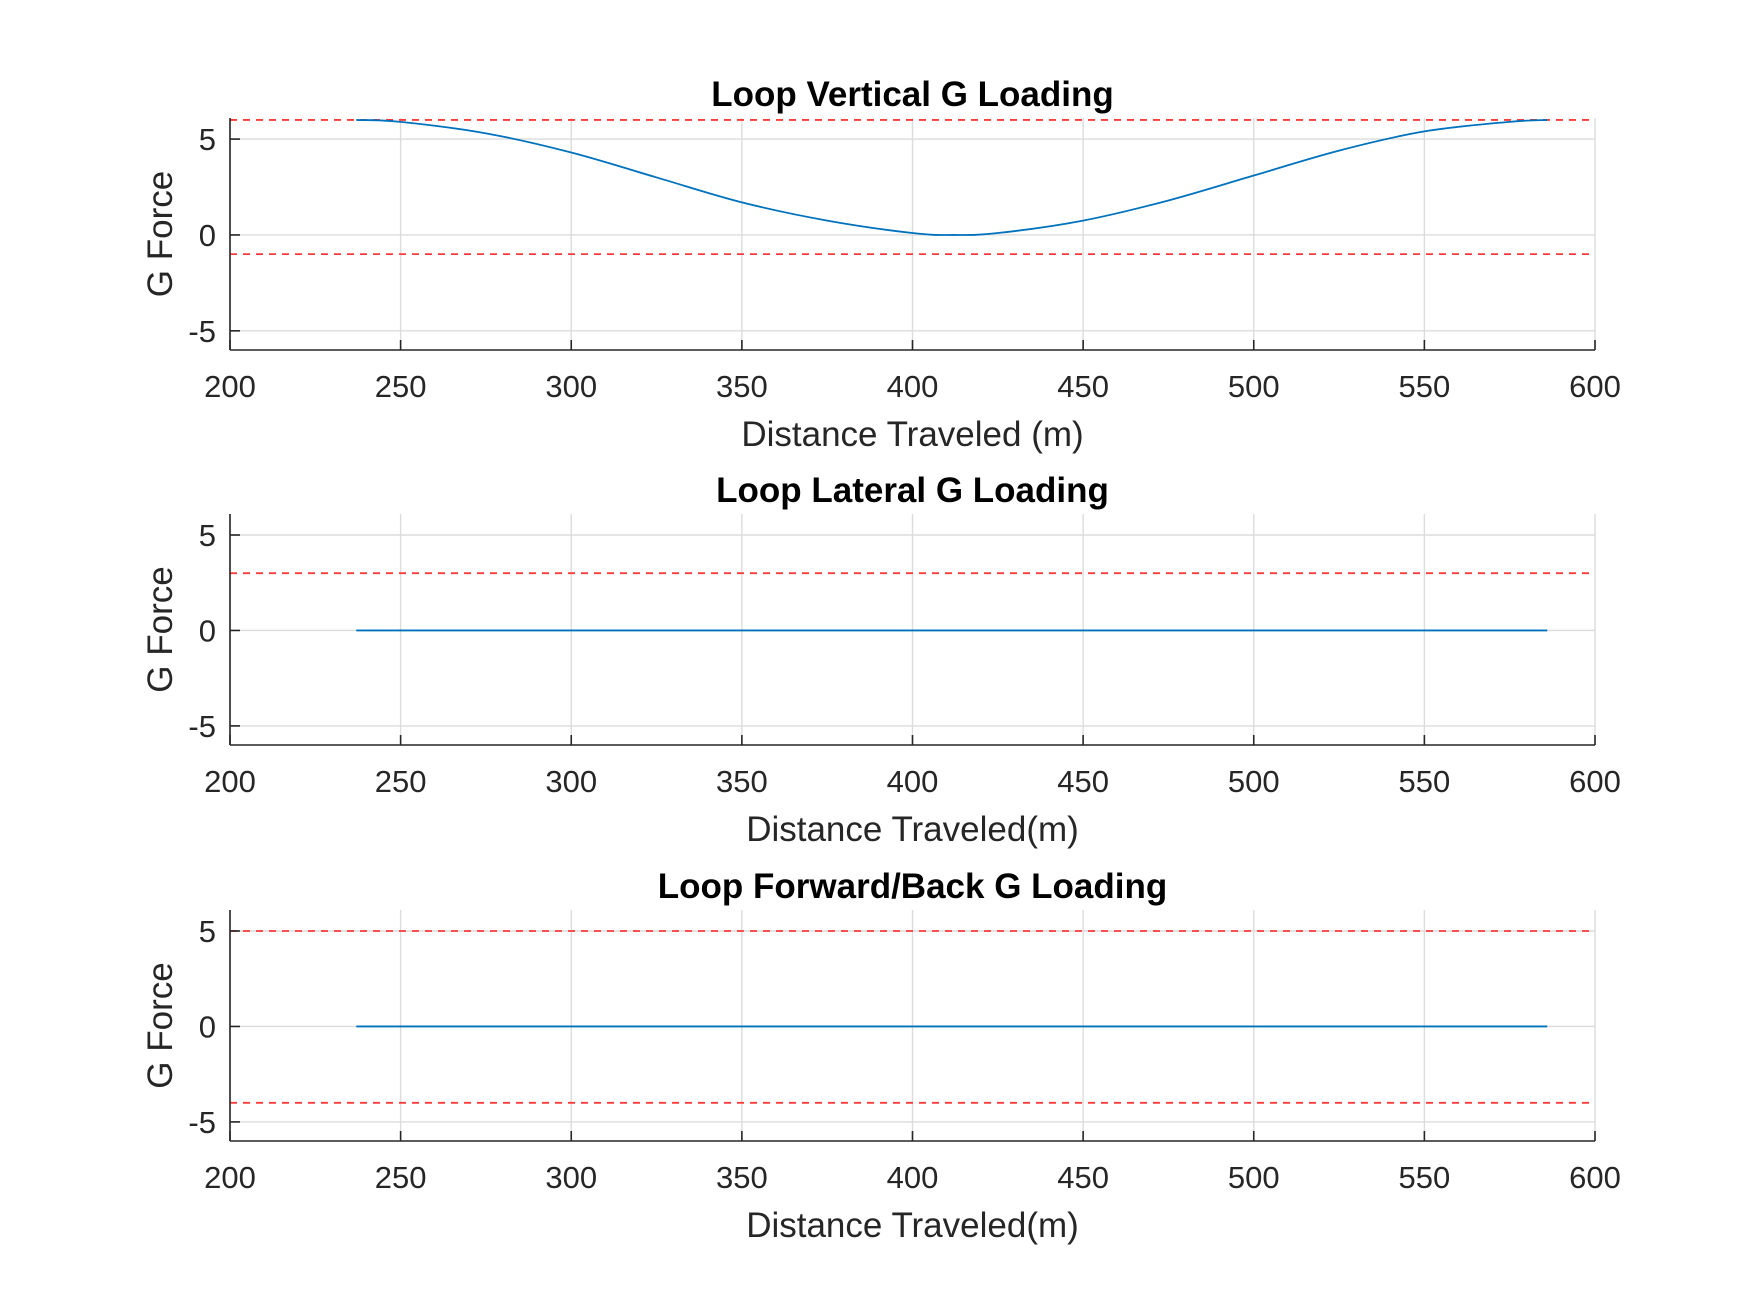  Describe the element at coordinates (912, 94) in the screenshot. I see `chart-title: Loop Vertical G Loading` at that location.